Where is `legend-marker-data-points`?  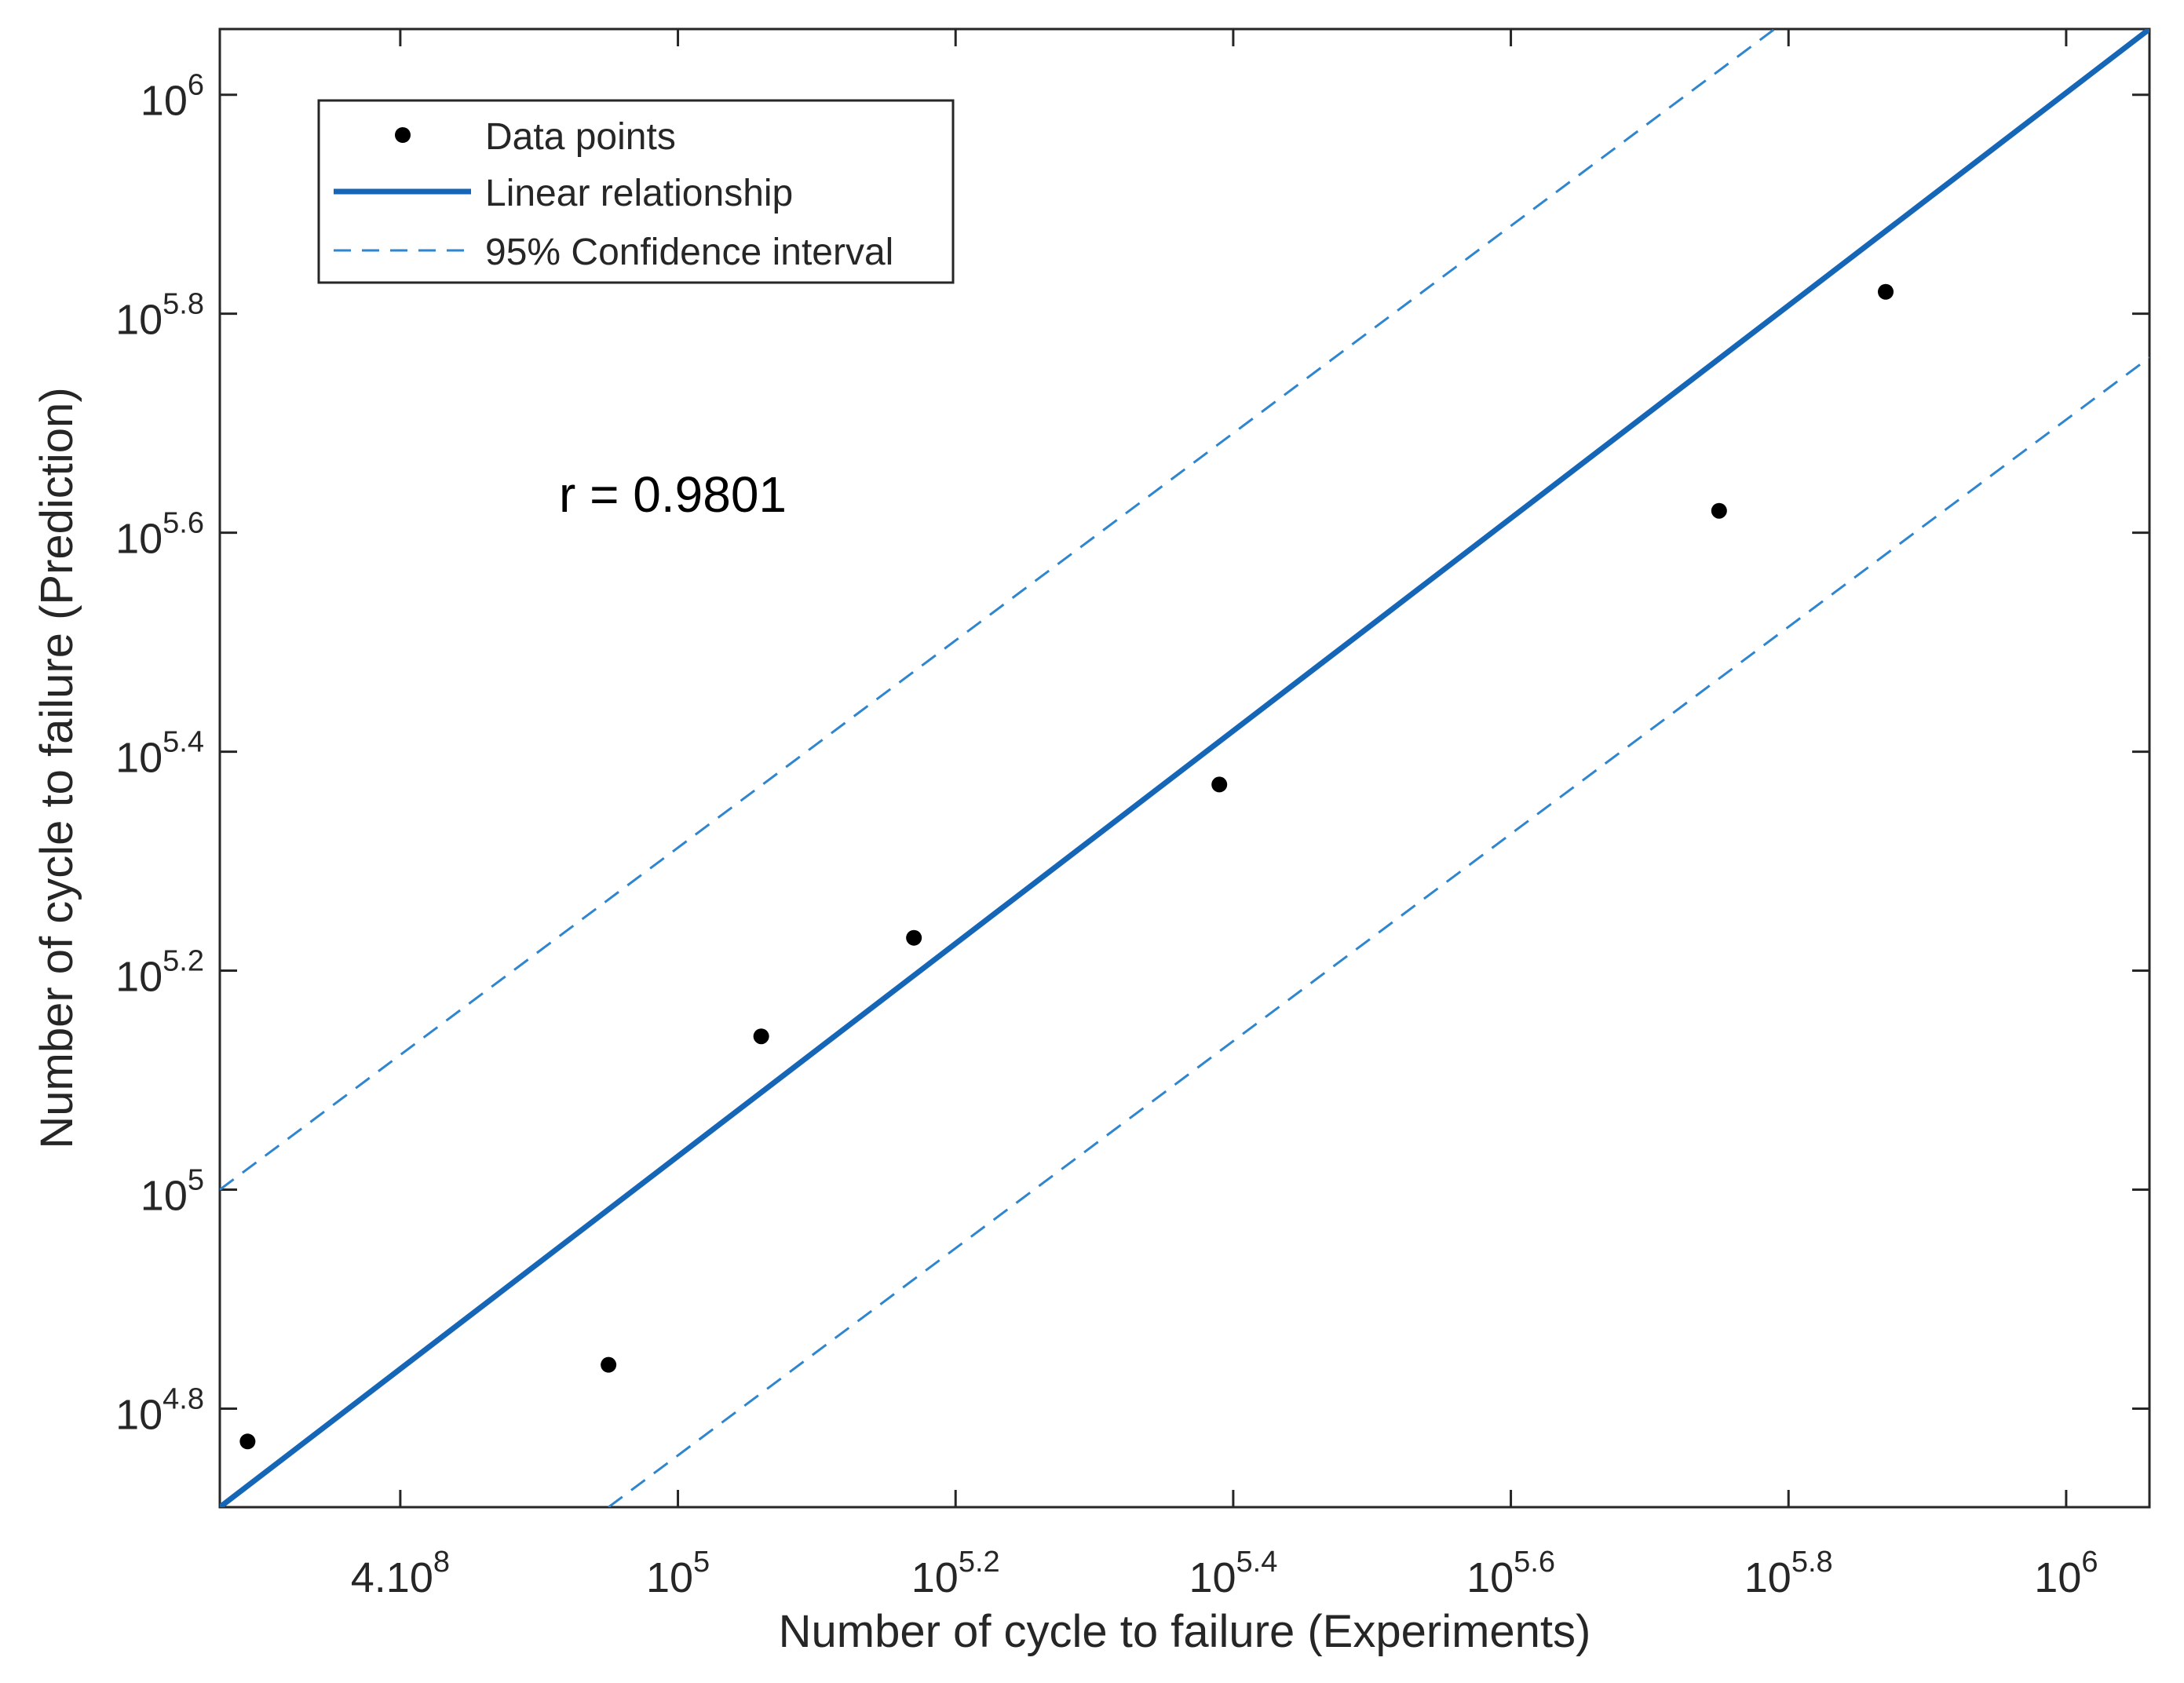 legend-marker-data-points is located at coordinates (403, 135).